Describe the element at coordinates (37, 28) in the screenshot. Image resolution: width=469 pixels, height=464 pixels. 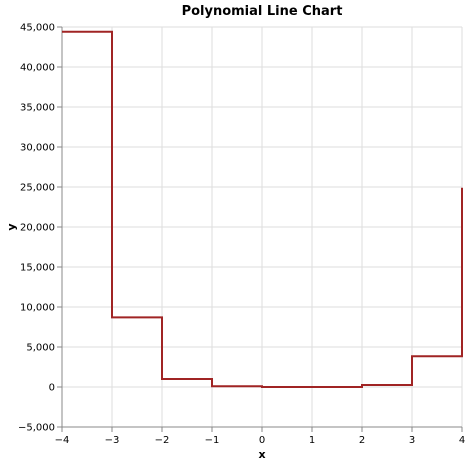
I see `y-tick-label: 45,000` at that location.